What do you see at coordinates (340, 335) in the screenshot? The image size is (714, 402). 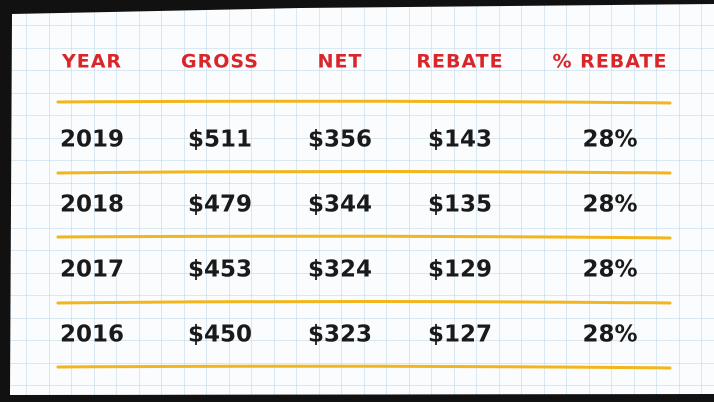 I see `table-cell: $323` at bounding box center [340, 335].